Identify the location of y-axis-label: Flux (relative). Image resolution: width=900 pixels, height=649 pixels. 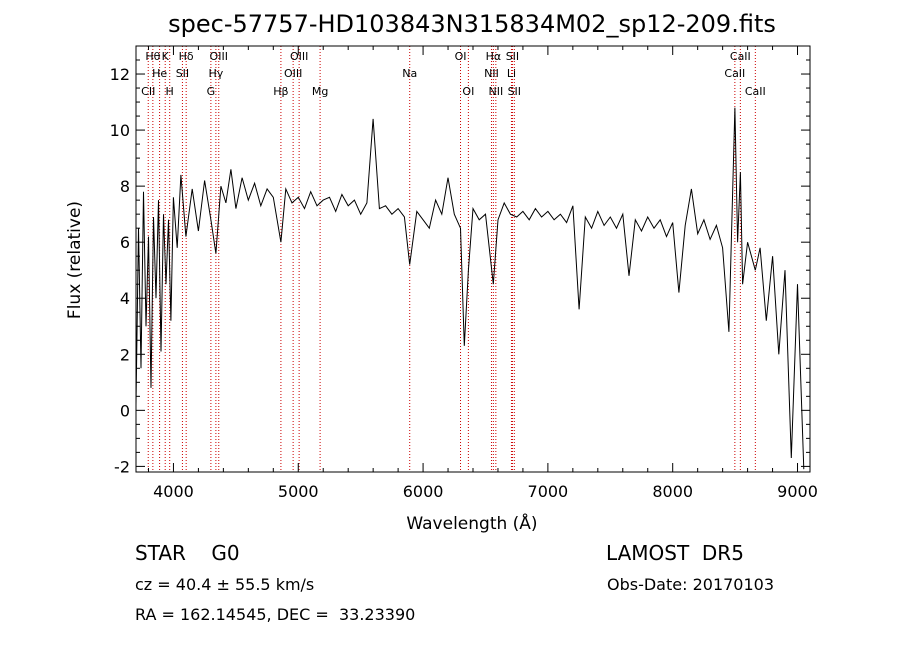
(75, 260).